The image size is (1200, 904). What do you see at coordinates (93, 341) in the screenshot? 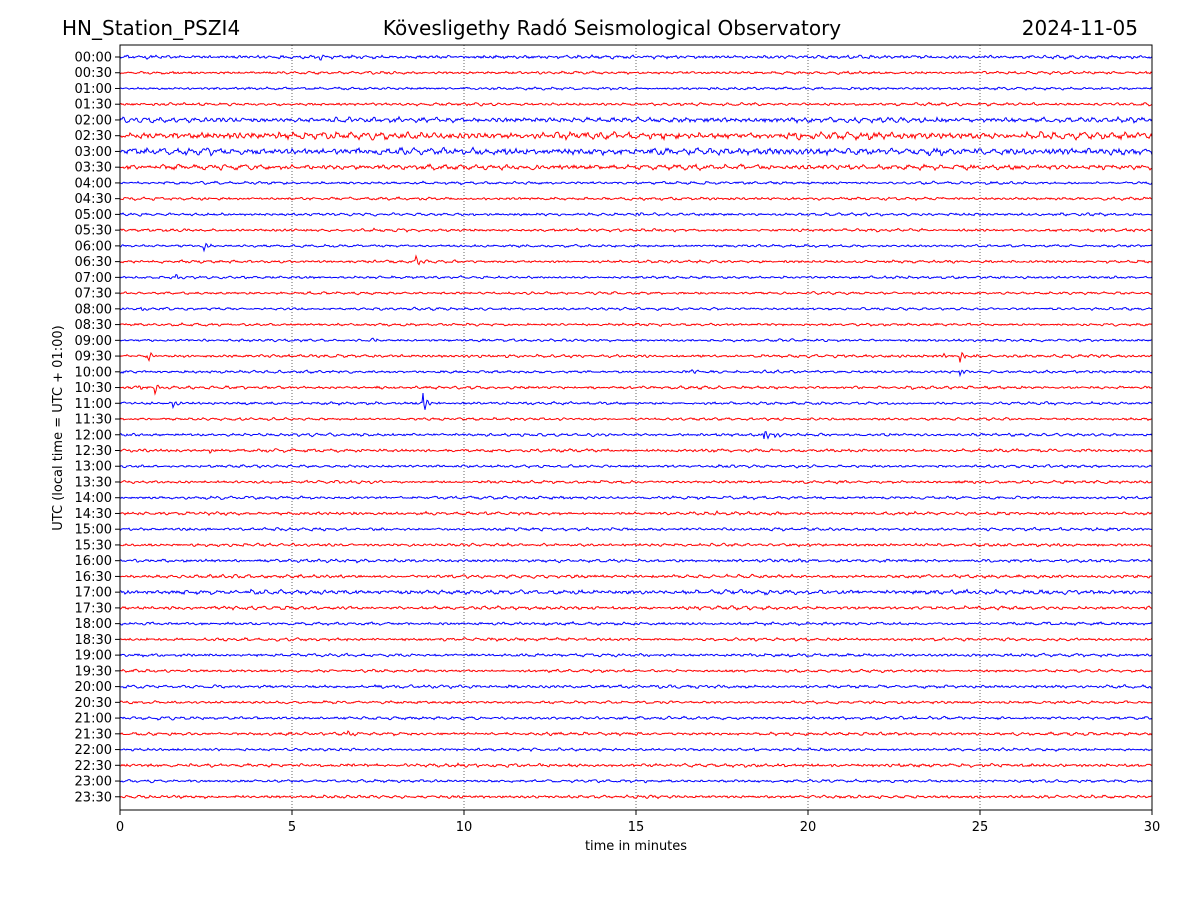
I see `y-tick-label: 09:00` at bounding box center [93, 341].